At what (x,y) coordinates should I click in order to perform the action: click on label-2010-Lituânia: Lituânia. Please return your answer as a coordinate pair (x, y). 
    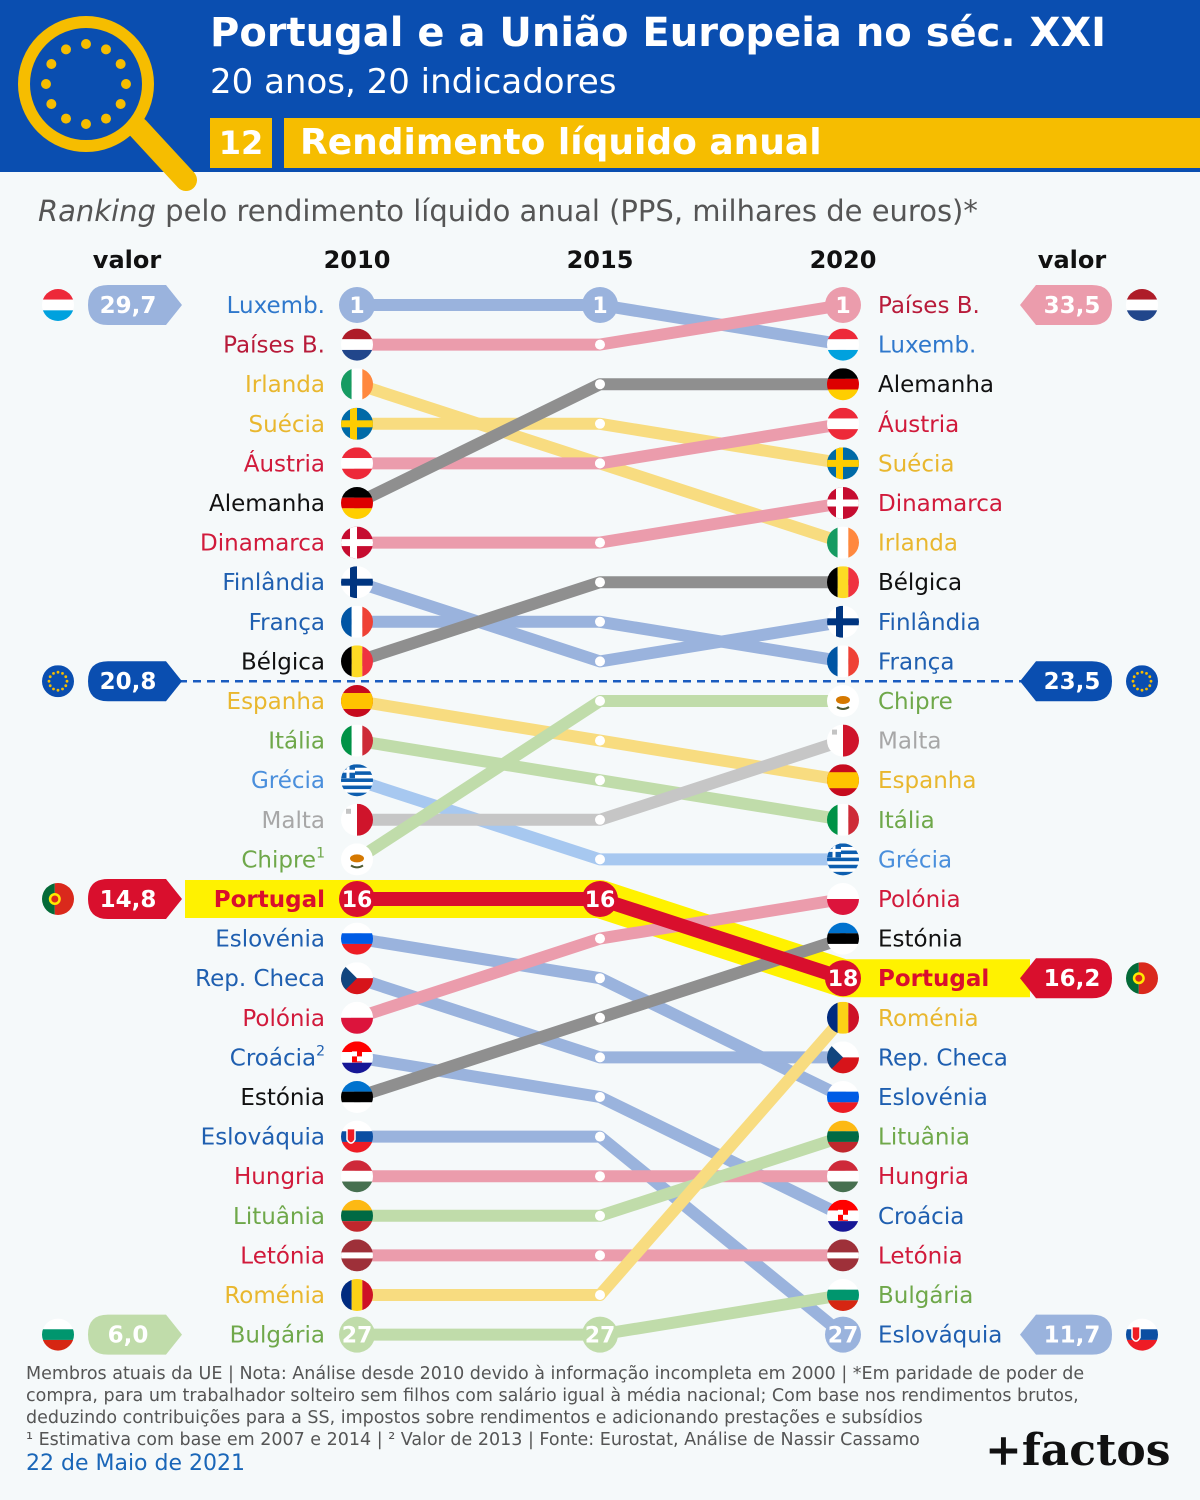
    Looking at the image, I should click on (279, 1217).